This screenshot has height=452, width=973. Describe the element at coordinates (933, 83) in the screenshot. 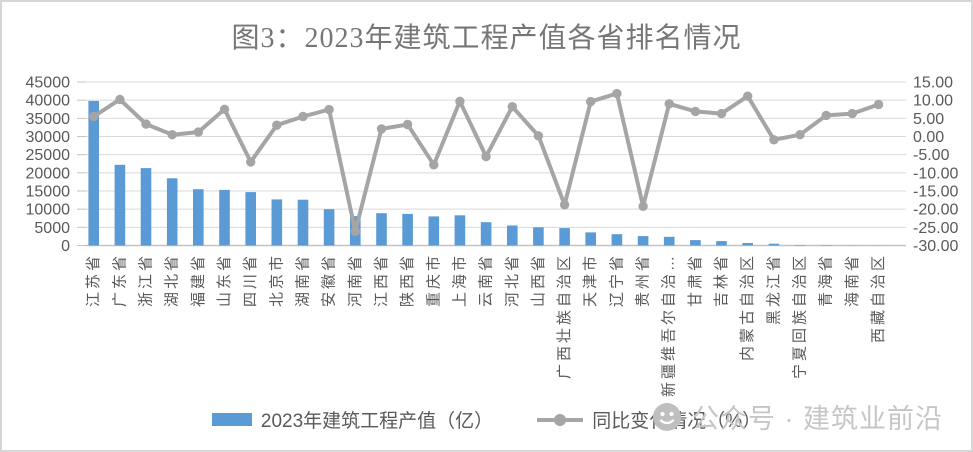

I see `right-axis-label: 15.00` at that location.